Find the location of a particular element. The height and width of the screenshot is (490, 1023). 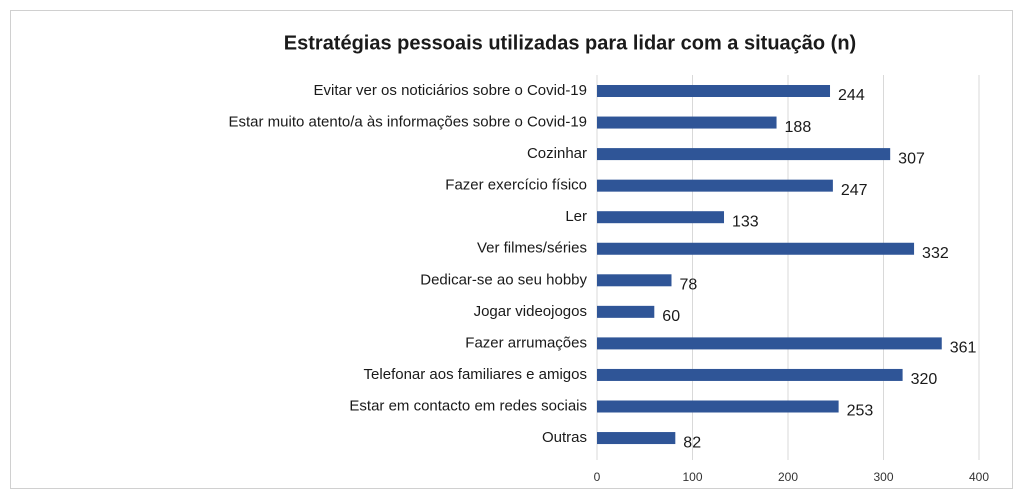

y-tick-label: Outras is located at coordinates (564, 437).